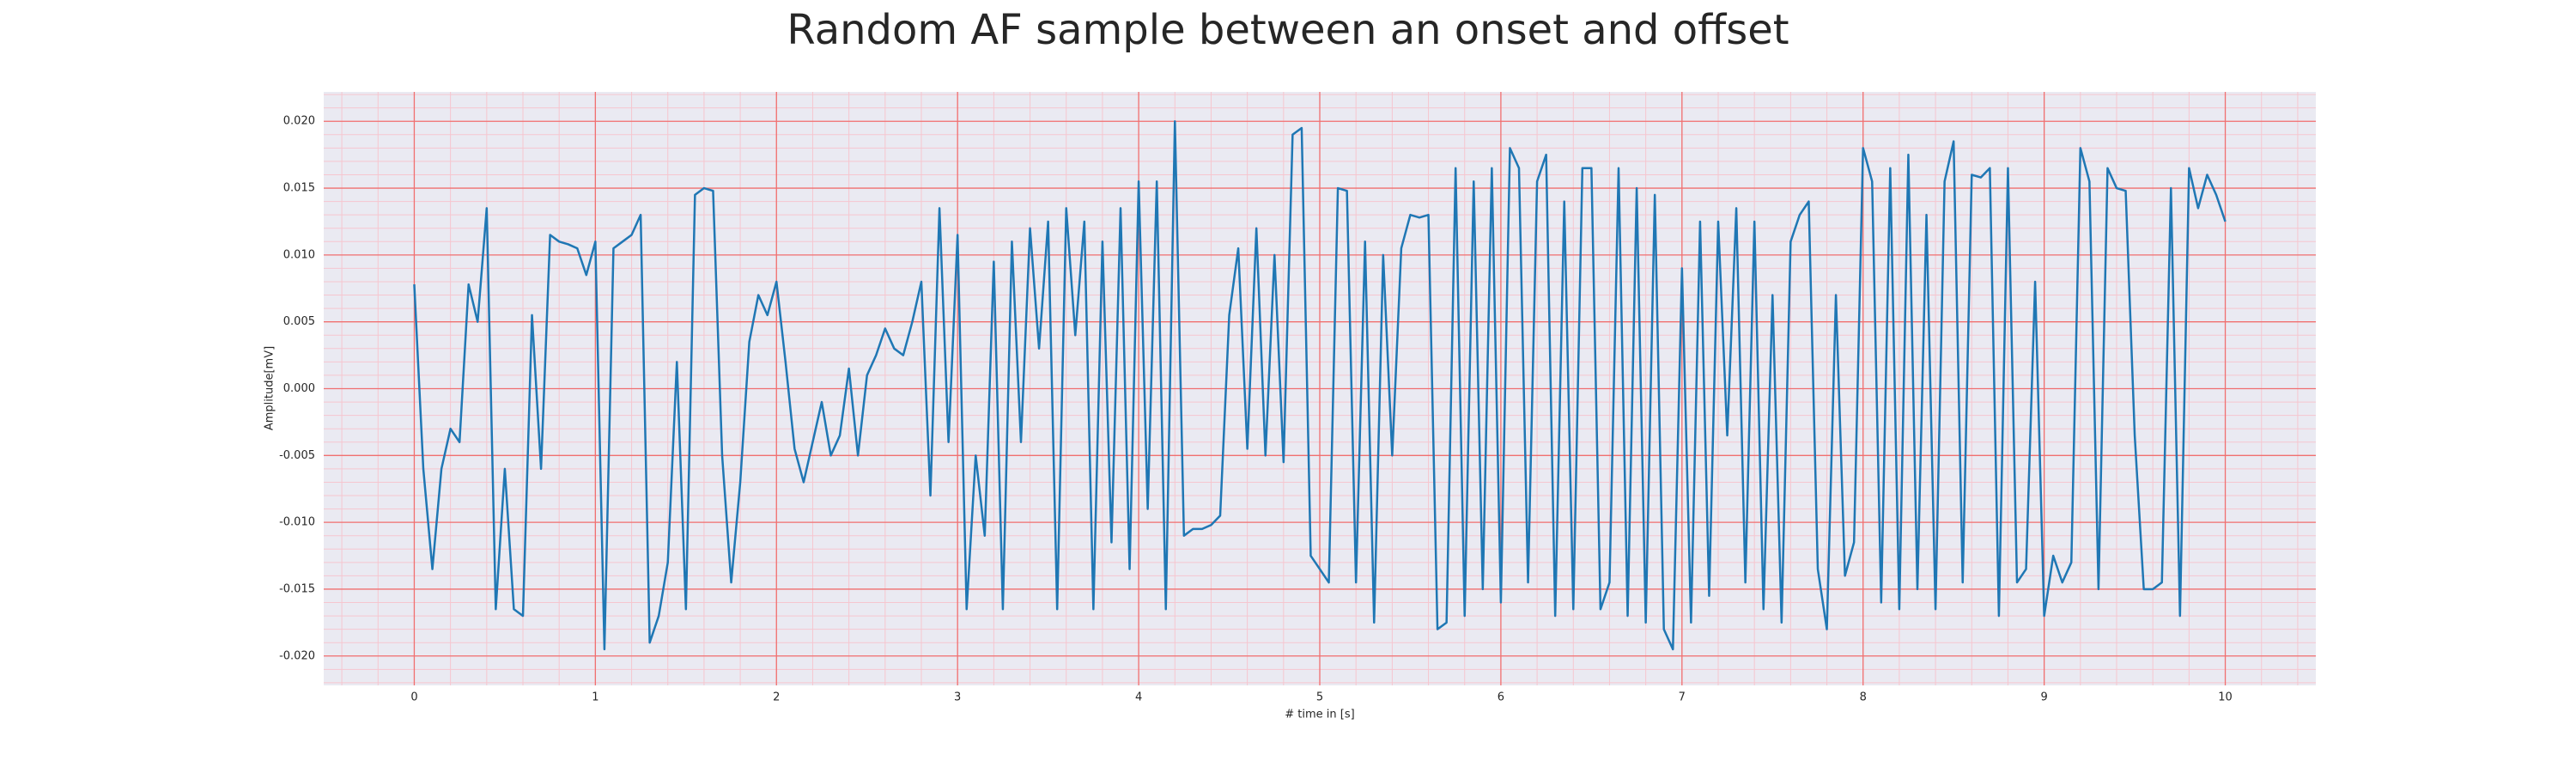 The height and width of the screenshot is (773, 2576). Describe the element at coordinates (413, 697) in the screenshot. I see `x-tick-label: 0` at that location.